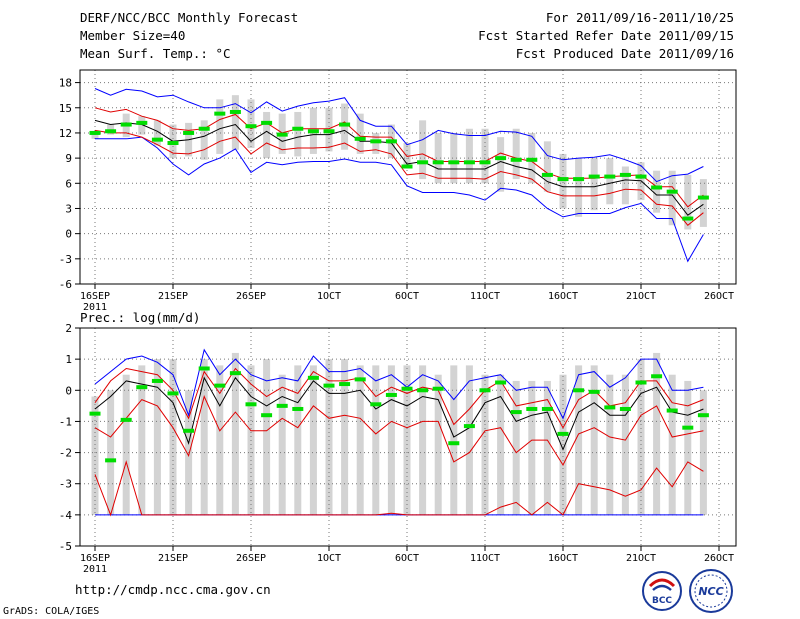  I want to click on prec-xtick-label: 11OCT, so click(485, 558).